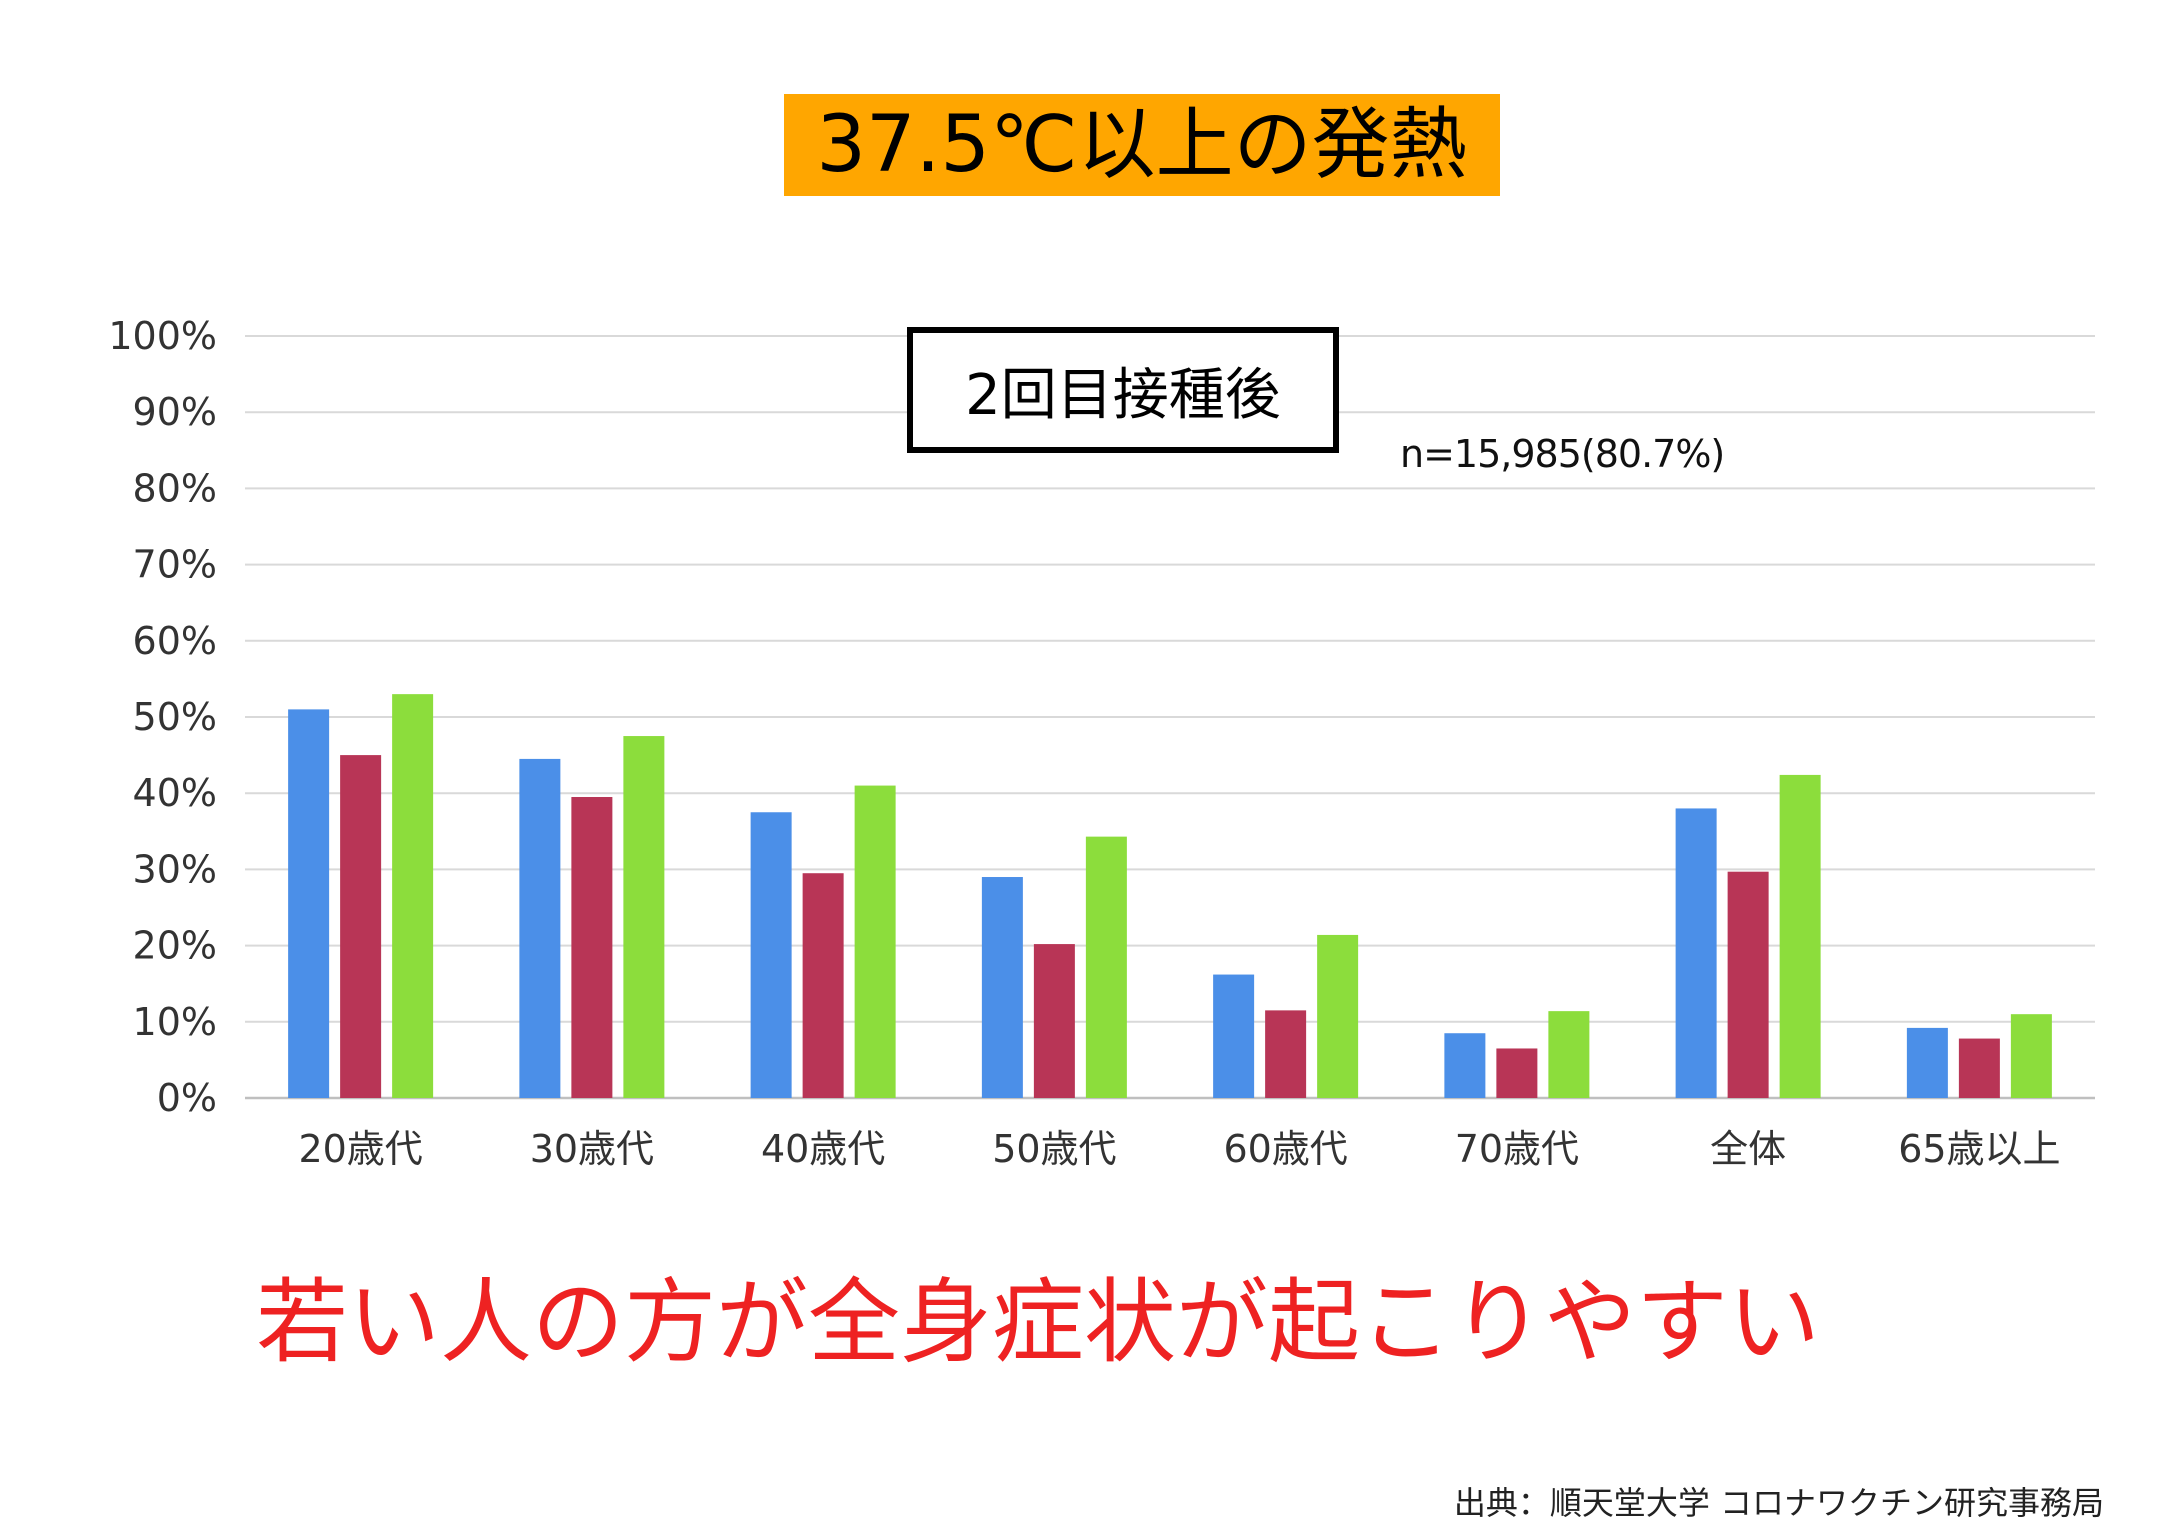 The height and width of the screenshot is (1538, 2176). What do you see at coordinates (175, 717) in the screenshot?
I see `y-tick-label: 50%` at bounding box center [175, 717].